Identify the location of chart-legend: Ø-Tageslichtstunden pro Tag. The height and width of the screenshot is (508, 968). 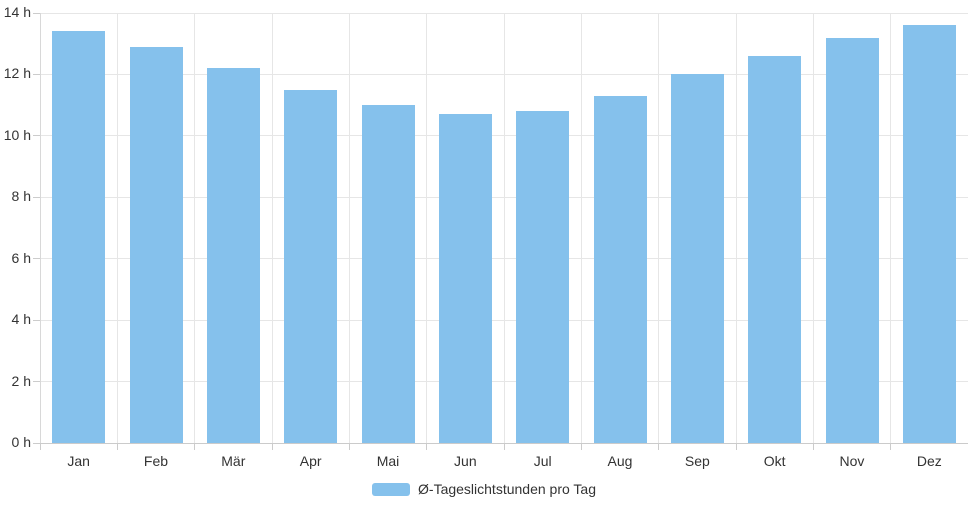
(484, 489).